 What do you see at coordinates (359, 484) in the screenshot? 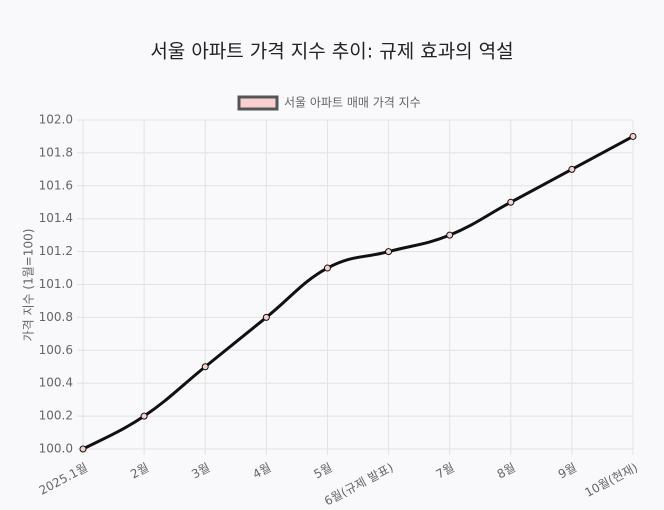
I see `x-tick-label: 6월(규제 발표)` at bounding box center [359, 484].